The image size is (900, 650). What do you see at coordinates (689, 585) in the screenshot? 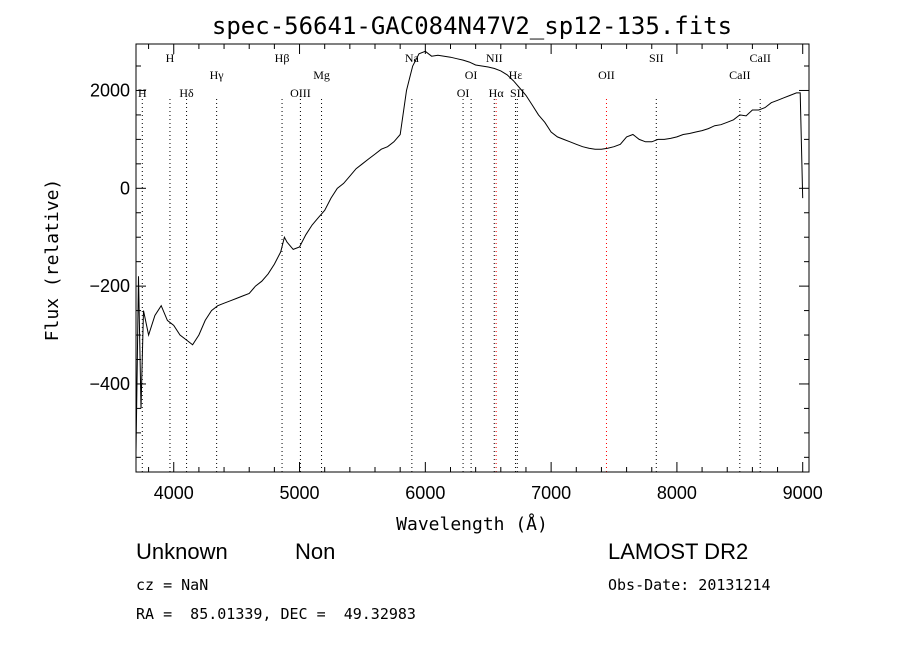
I see `observation-date: Obs-Date: 20131214` at bounding box center [689, 585].